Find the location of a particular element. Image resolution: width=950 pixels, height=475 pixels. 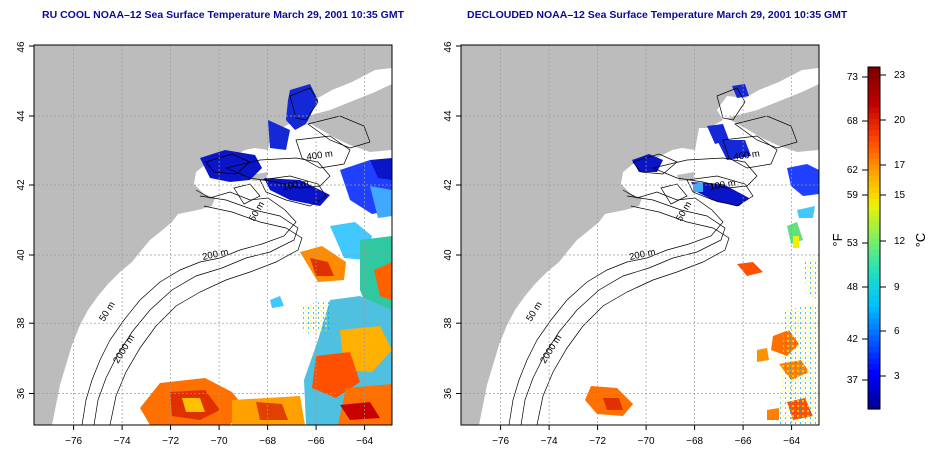

f-tick-label: 73 is located at coordinates (853, 77).